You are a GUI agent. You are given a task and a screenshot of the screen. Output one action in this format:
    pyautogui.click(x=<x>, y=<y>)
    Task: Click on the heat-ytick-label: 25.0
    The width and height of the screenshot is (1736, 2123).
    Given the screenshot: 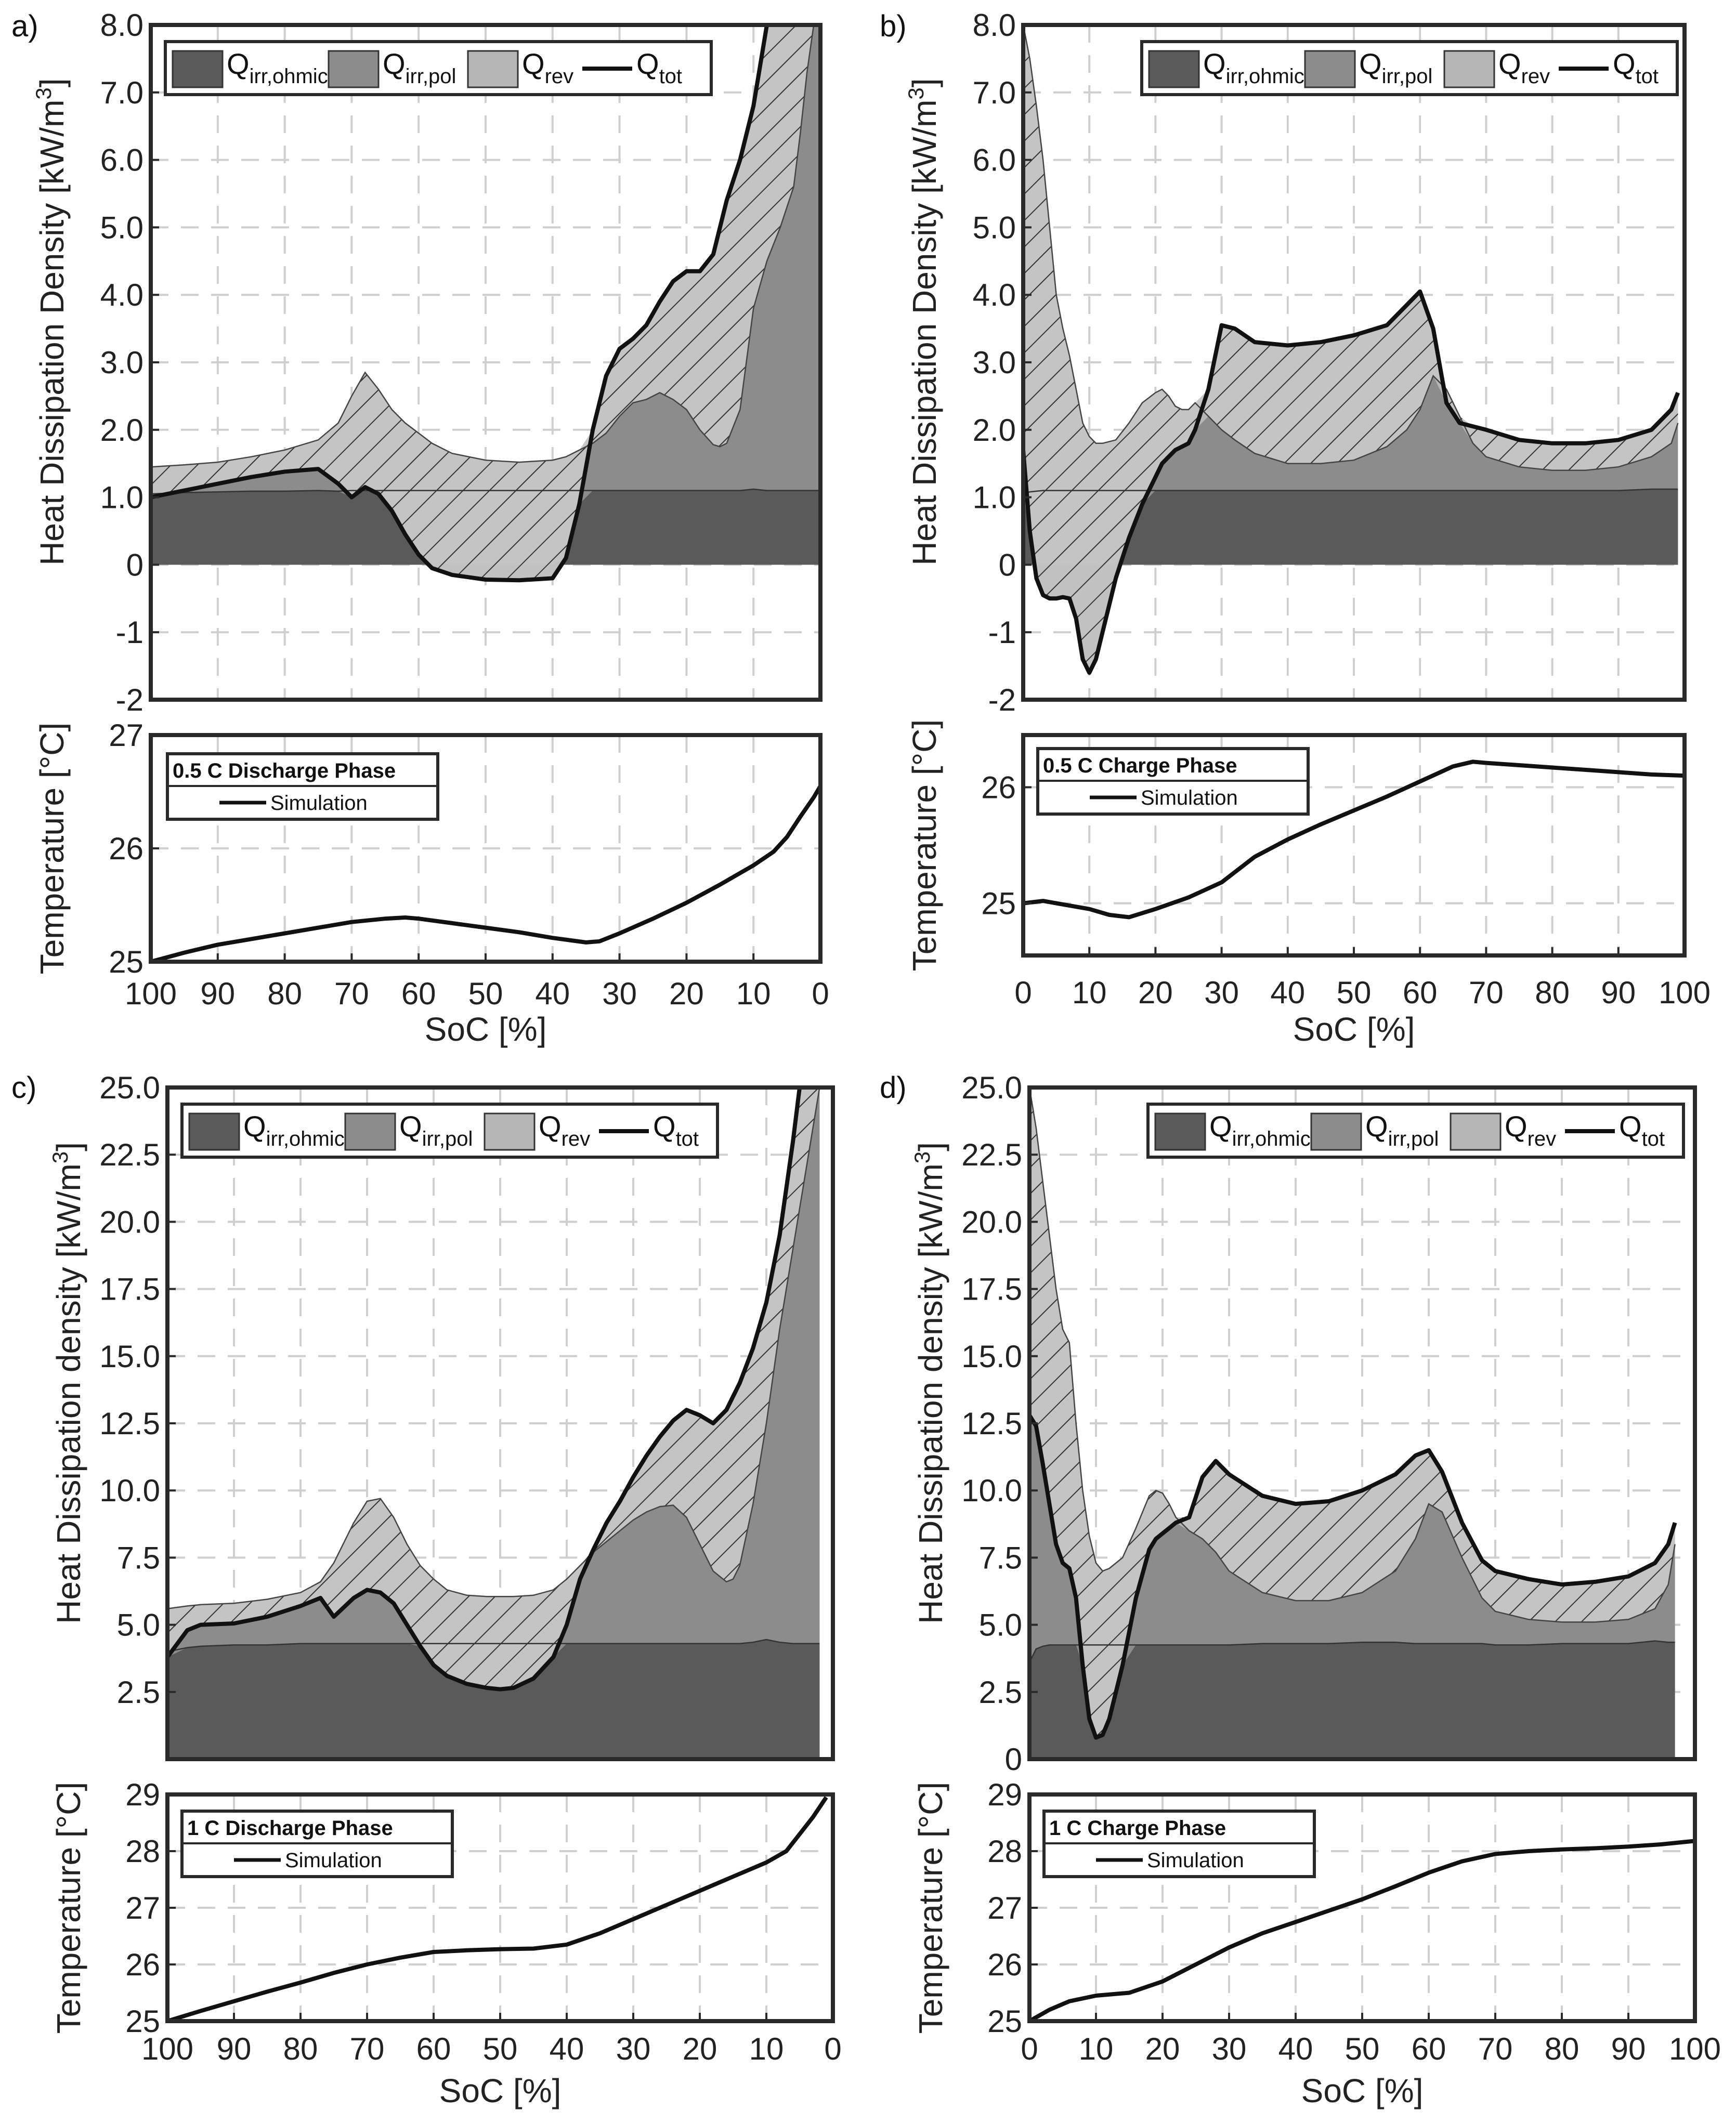 What is the action you would take?
    pyautogui.click(x=129, y=1087)
    